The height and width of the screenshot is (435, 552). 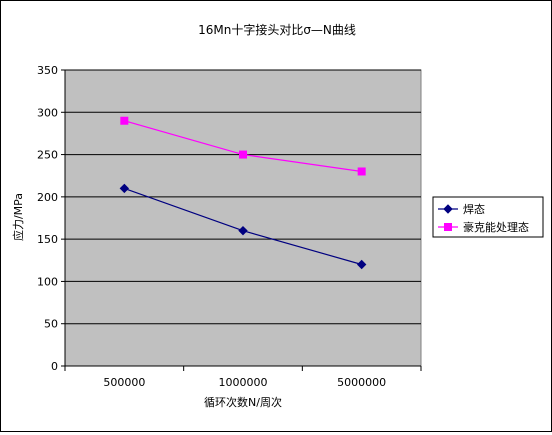 What do you see at coordinates (18, 217) in the screenshot?
I see `y-axis-label: 应力/MPa` at bounding box center [18, 217].